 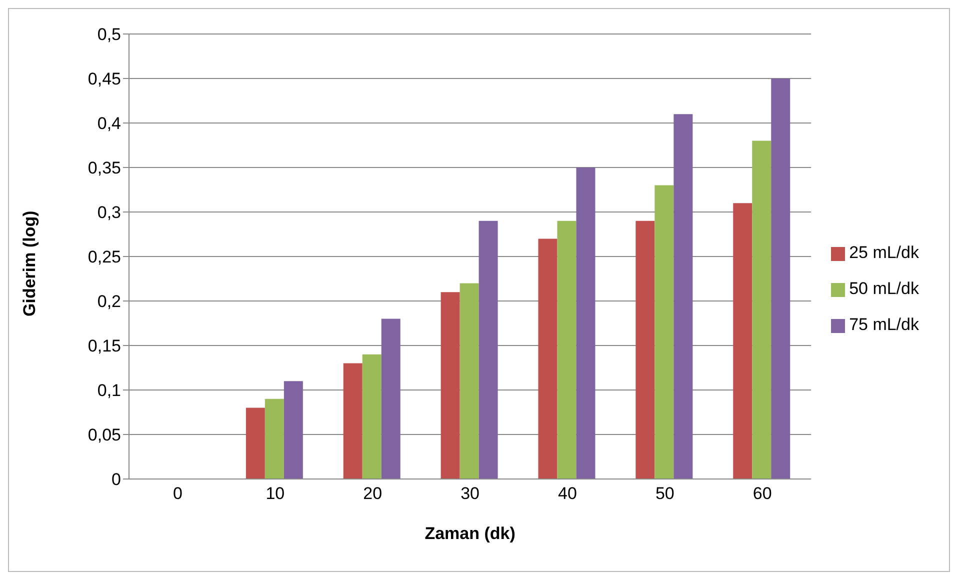 What do you see at coordinates (884, 252) in the screenshot?
I see `legend-label: 25 mL/dk` at bounding box center [884, 252].